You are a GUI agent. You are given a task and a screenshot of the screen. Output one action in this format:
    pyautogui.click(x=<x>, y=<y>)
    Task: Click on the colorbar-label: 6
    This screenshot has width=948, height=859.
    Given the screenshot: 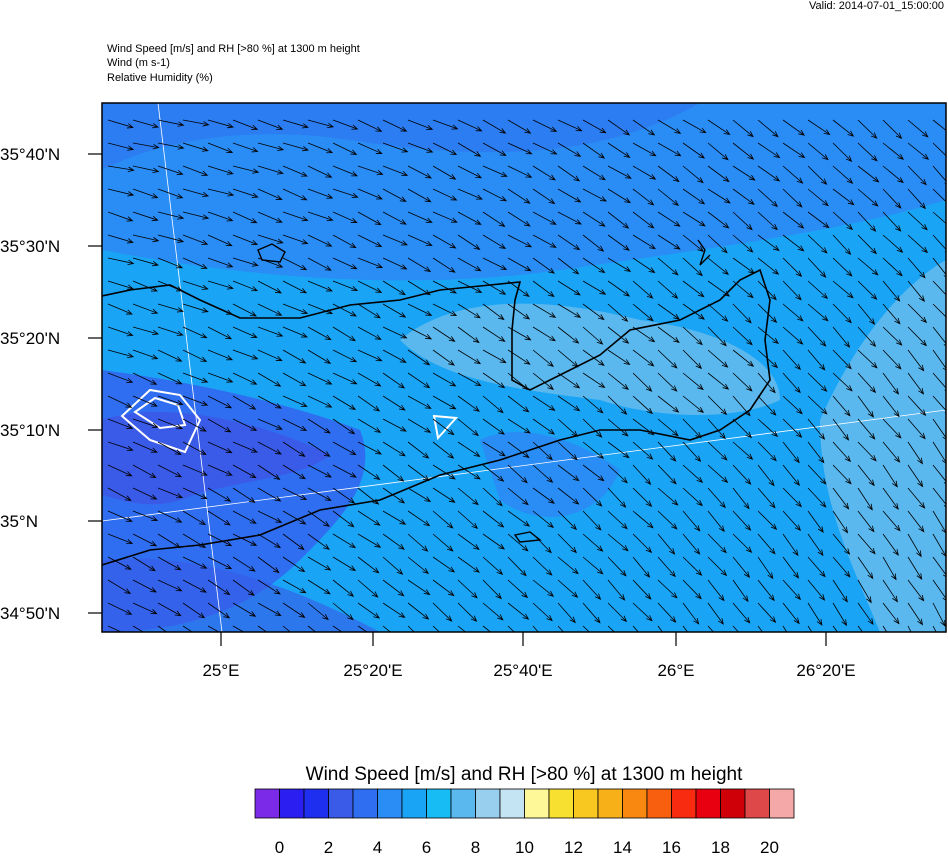 What is the action you would take?
    pyautogui.click(x=426, y=846)
    